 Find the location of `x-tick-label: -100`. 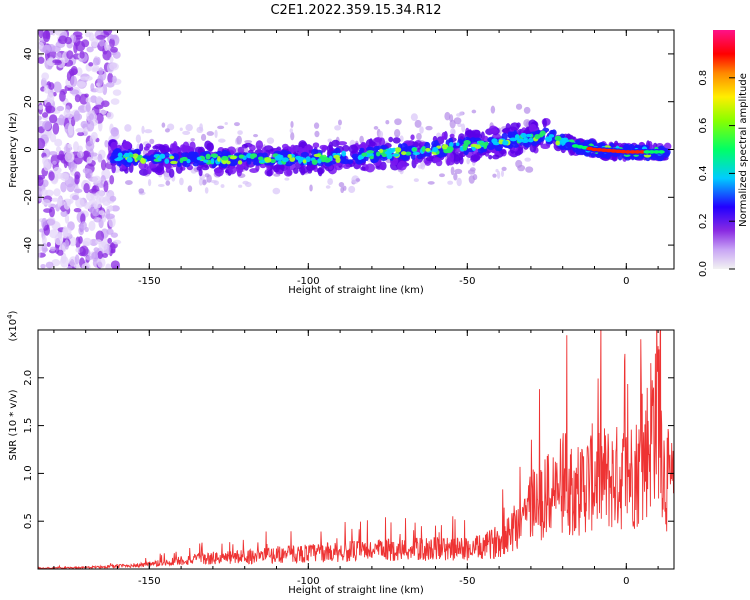

x-tick-label: -100 is located at coordinates (308, 581).